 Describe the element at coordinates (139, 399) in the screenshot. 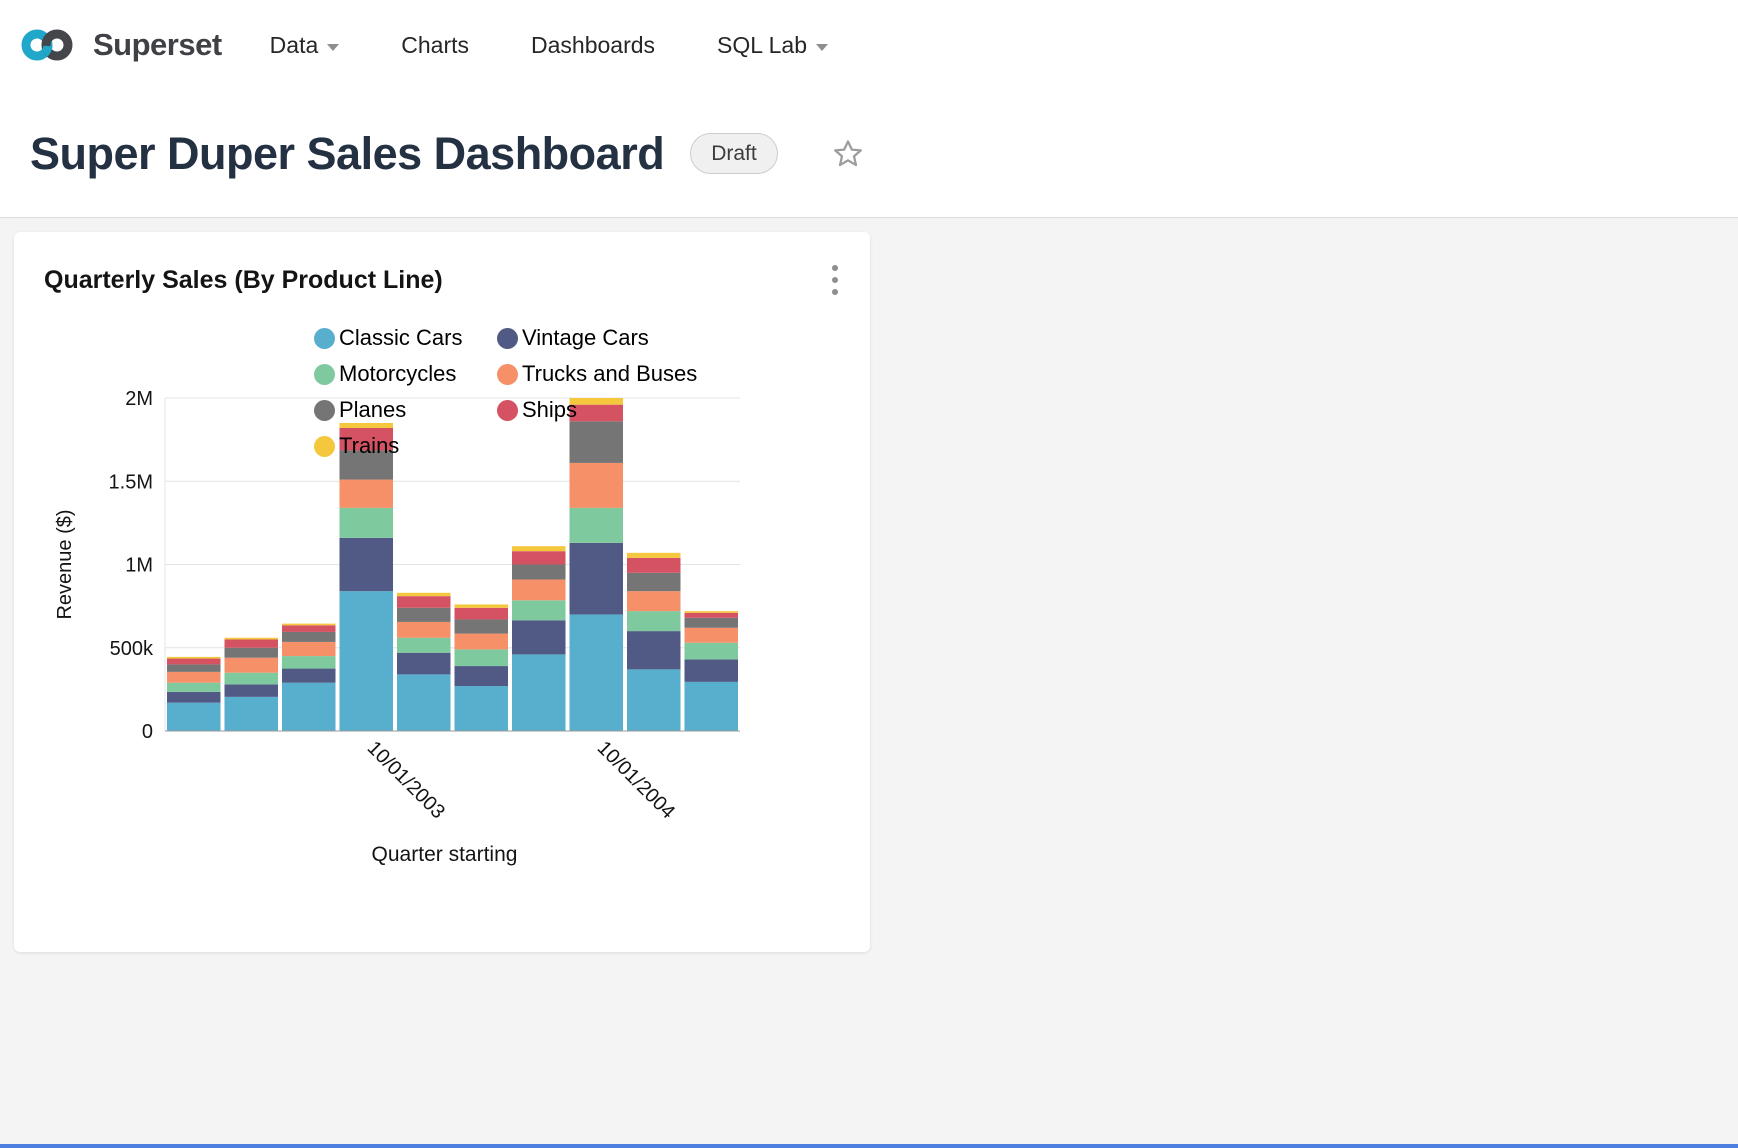

I see `y-tick-label: 2M` at that location.